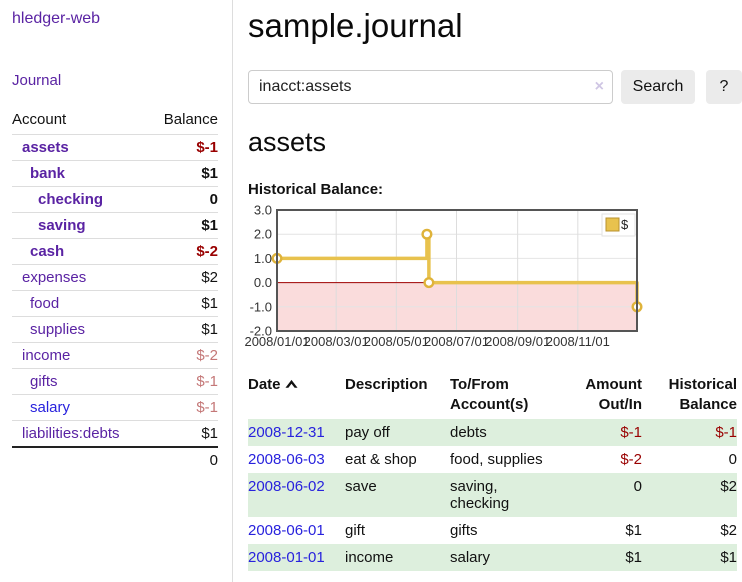  What do you see at coordinates (480, 495) in the screenshot?
I see `transaction-accounts: saving, checking` at bounding box center [480, 495].